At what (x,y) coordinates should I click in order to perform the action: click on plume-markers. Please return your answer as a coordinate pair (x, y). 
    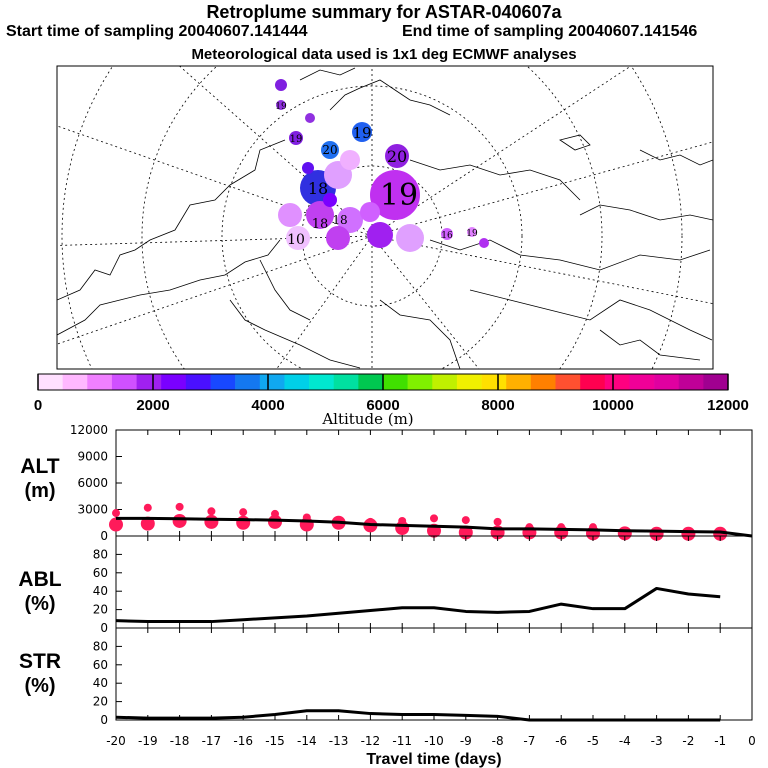
    Looking at the image, I should click on (382, 165).